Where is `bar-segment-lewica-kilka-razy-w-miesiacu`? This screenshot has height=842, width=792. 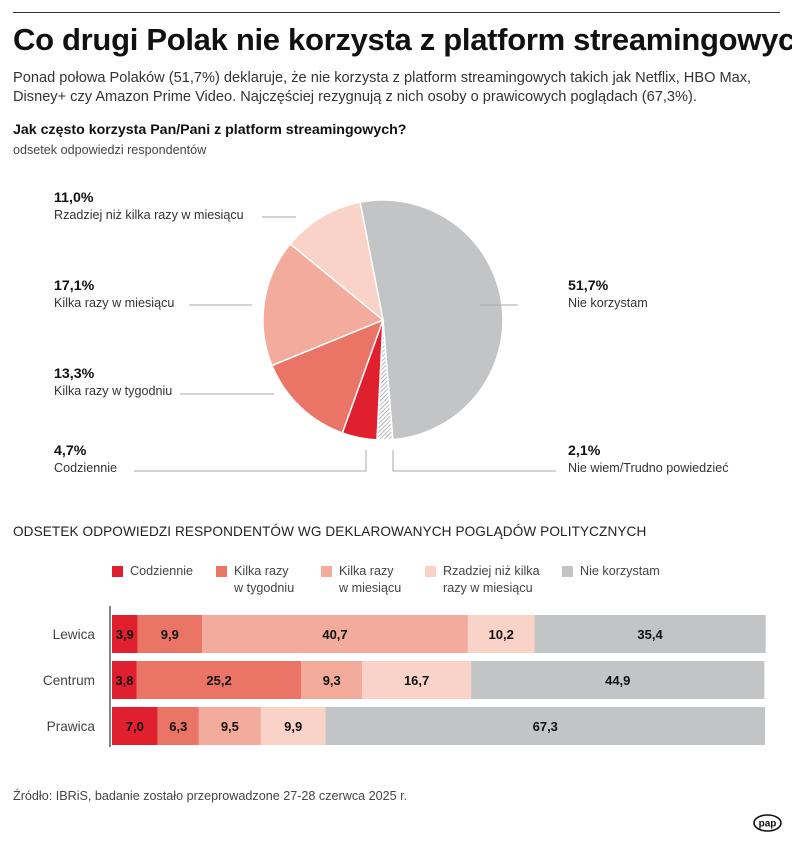
bar-segment-lewica-kilka-razy-w-miesiacu is located at coordinates (335, 634).